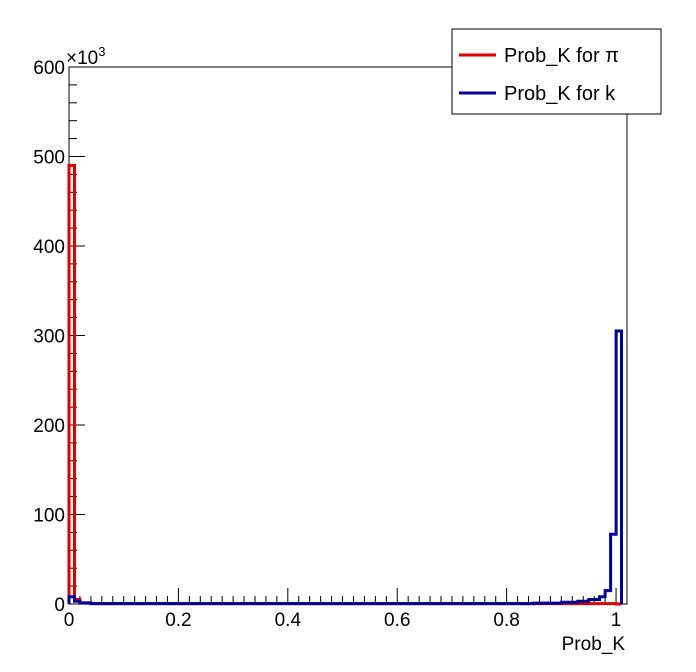 This screenshot has height=672, width=696. Describe the element at coordinates (560, 94) in the screenshot. I see `legend-label-k: Prob_K for k` at that location.